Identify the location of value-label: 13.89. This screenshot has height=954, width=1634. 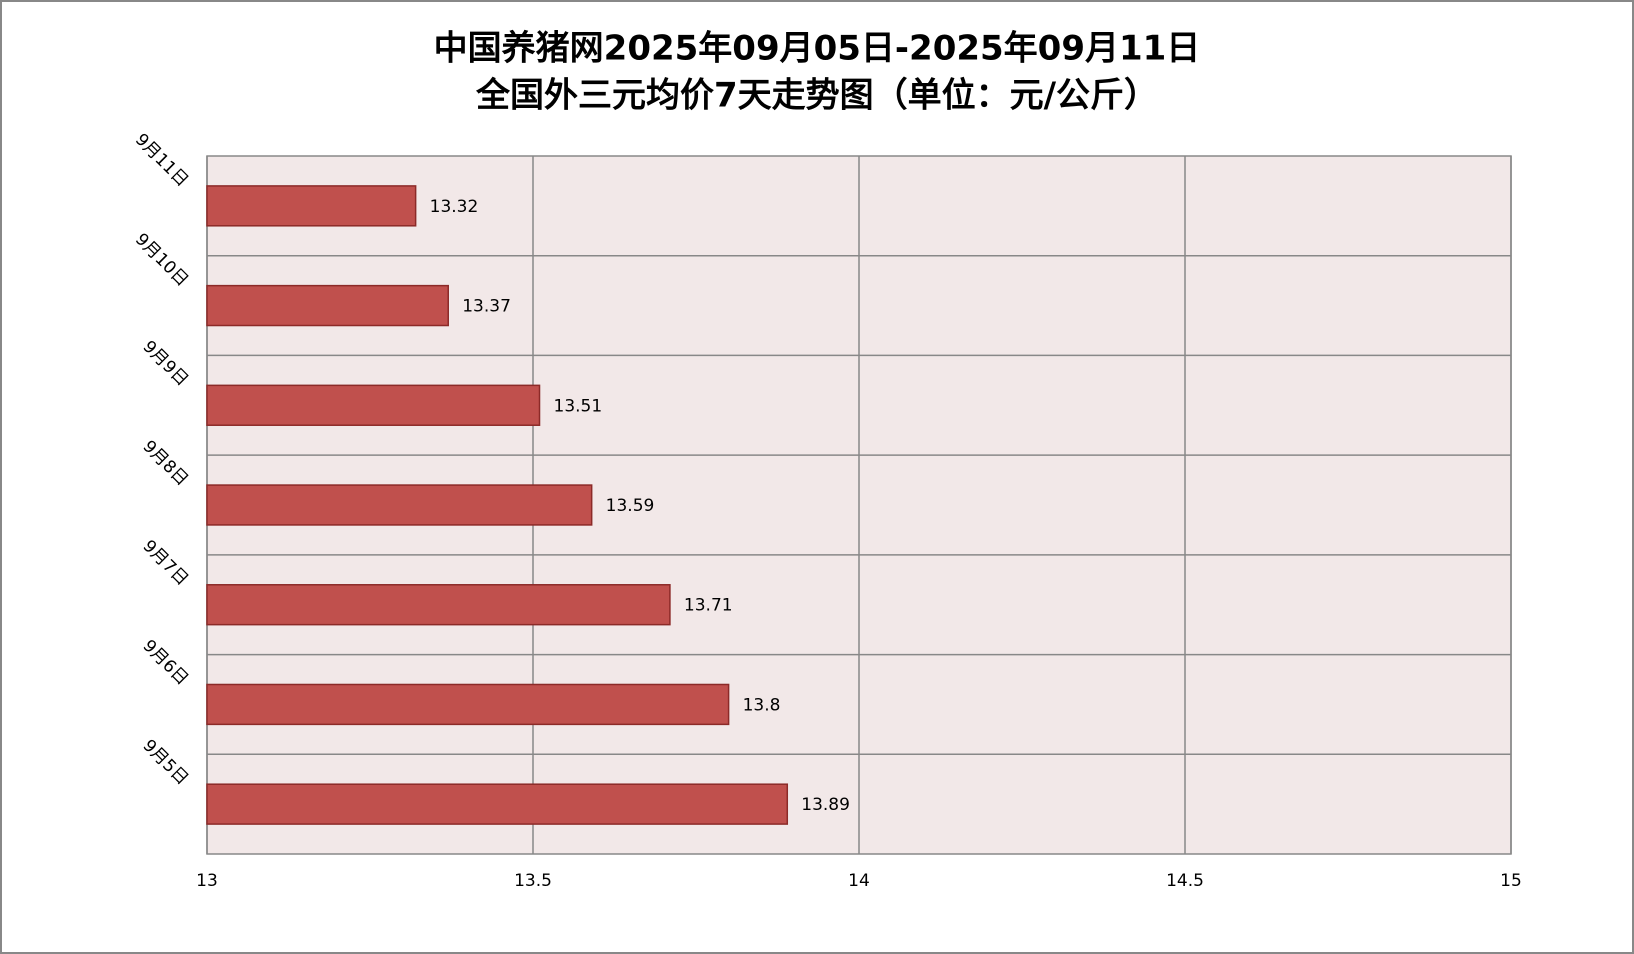
(825, 805).